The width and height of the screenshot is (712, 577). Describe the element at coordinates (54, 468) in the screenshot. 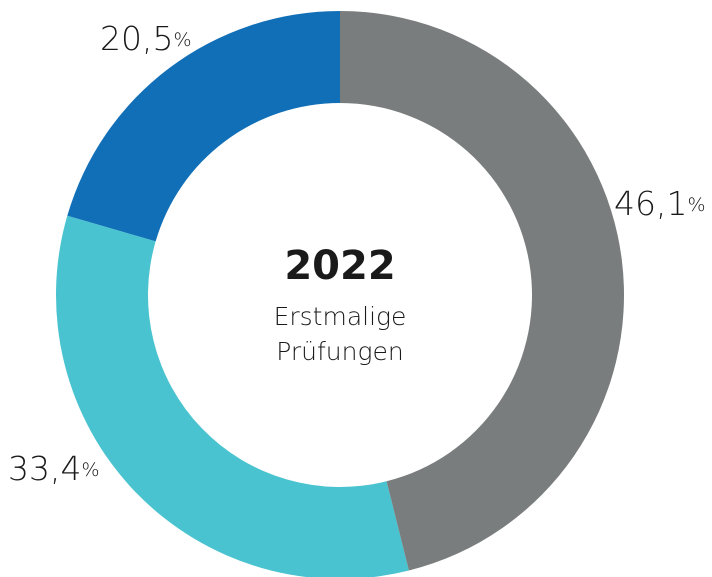

I see `value-label: 33,4%` at that location.